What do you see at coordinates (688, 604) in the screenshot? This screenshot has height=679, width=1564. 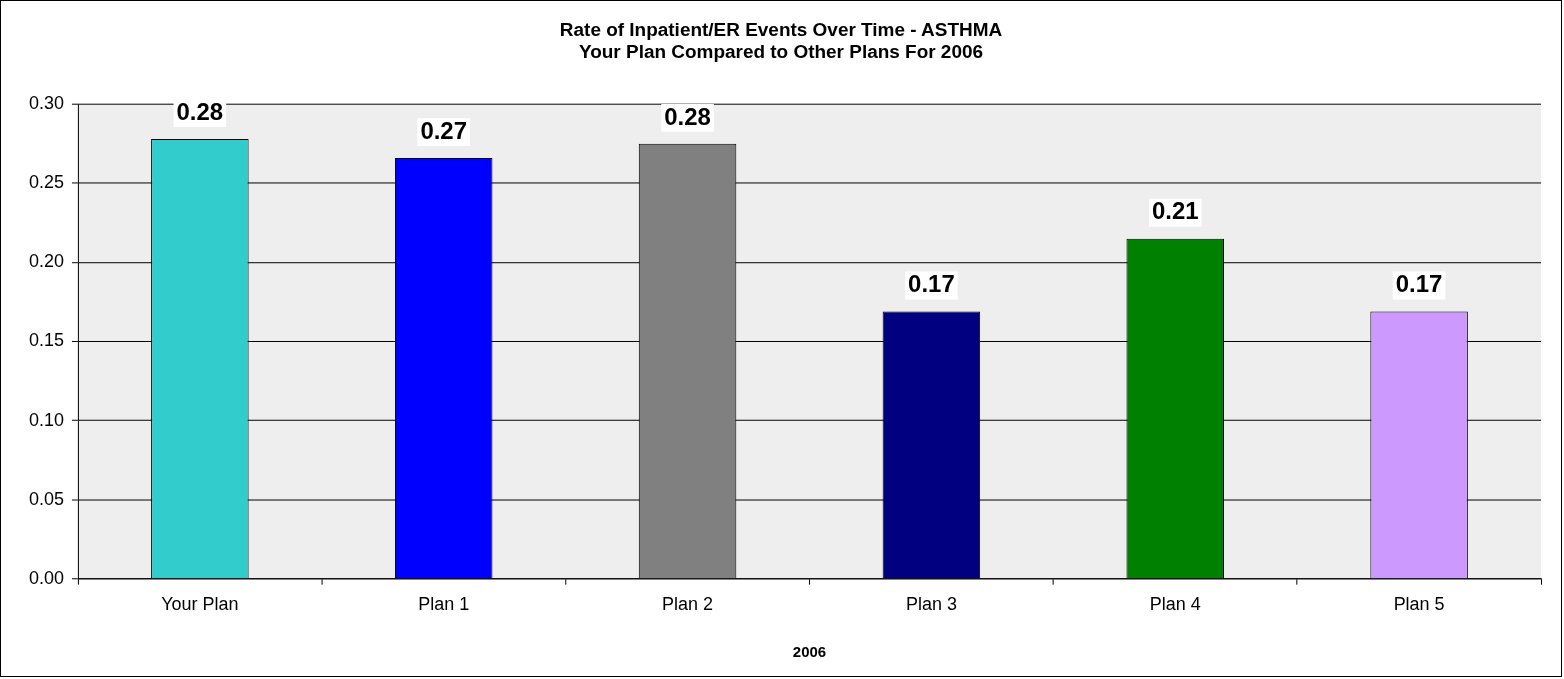 I see `x-tick-label: Plan 2` at bounding box center [688, 604].